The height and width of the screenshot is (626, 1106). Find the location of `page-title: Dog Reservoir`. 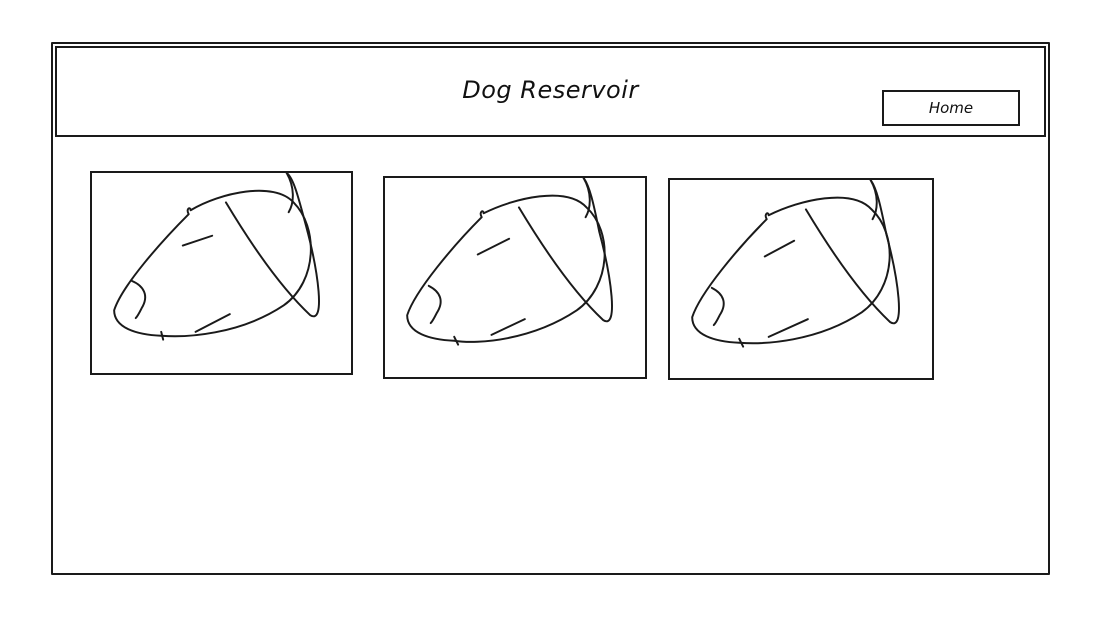

page-title: Dog Reservoir is located at coordinates (550, 90).